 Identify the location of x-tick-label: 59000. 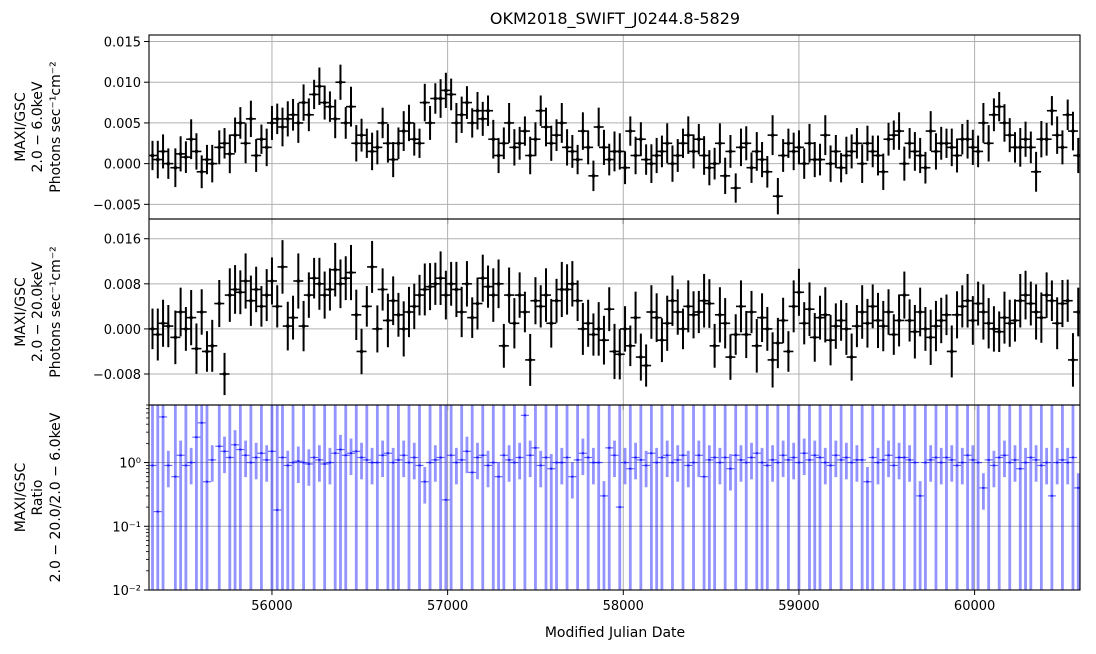
(798, 606).